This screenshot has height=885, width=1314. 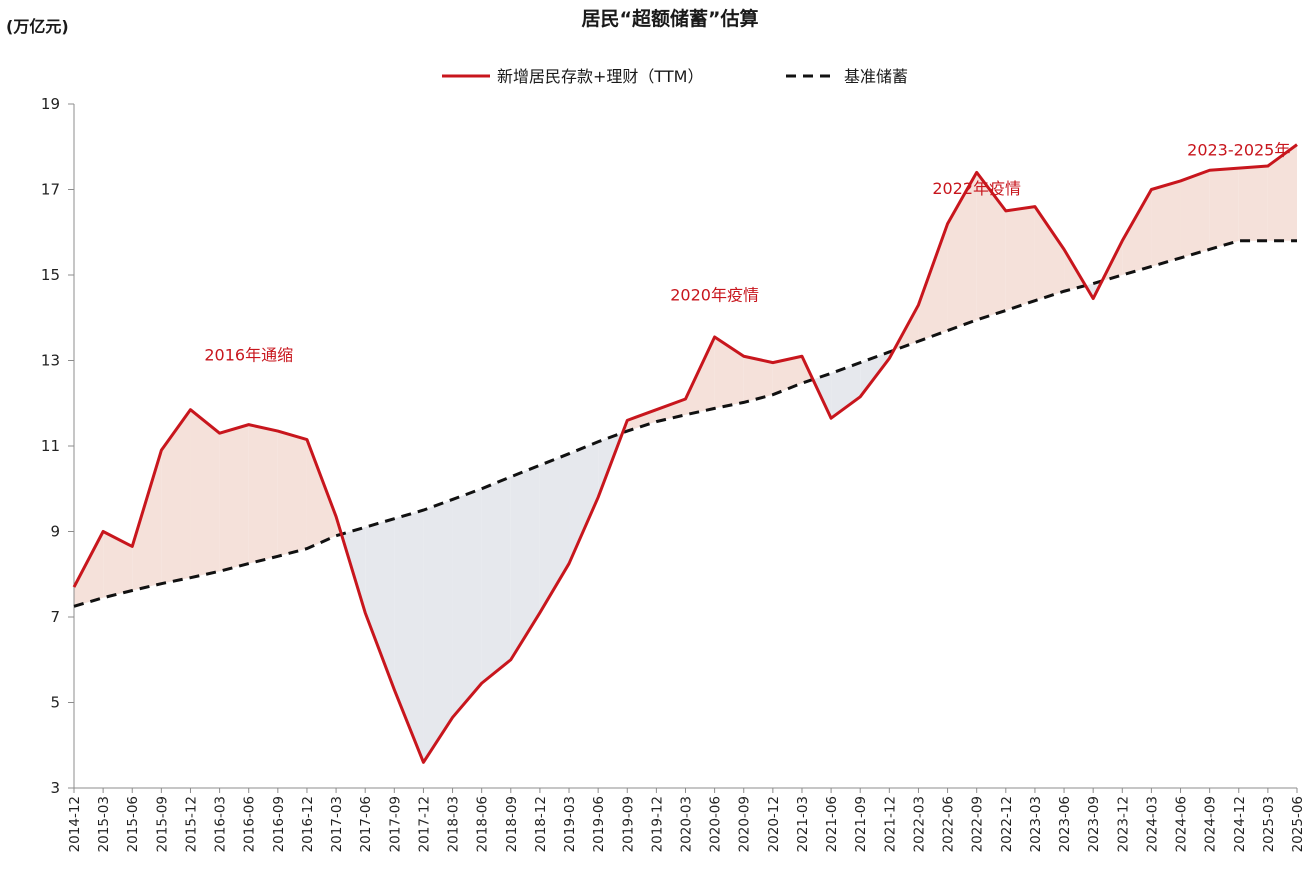 I want to click on x-tick-label: 2023-09, so click(x=1094, y=824).